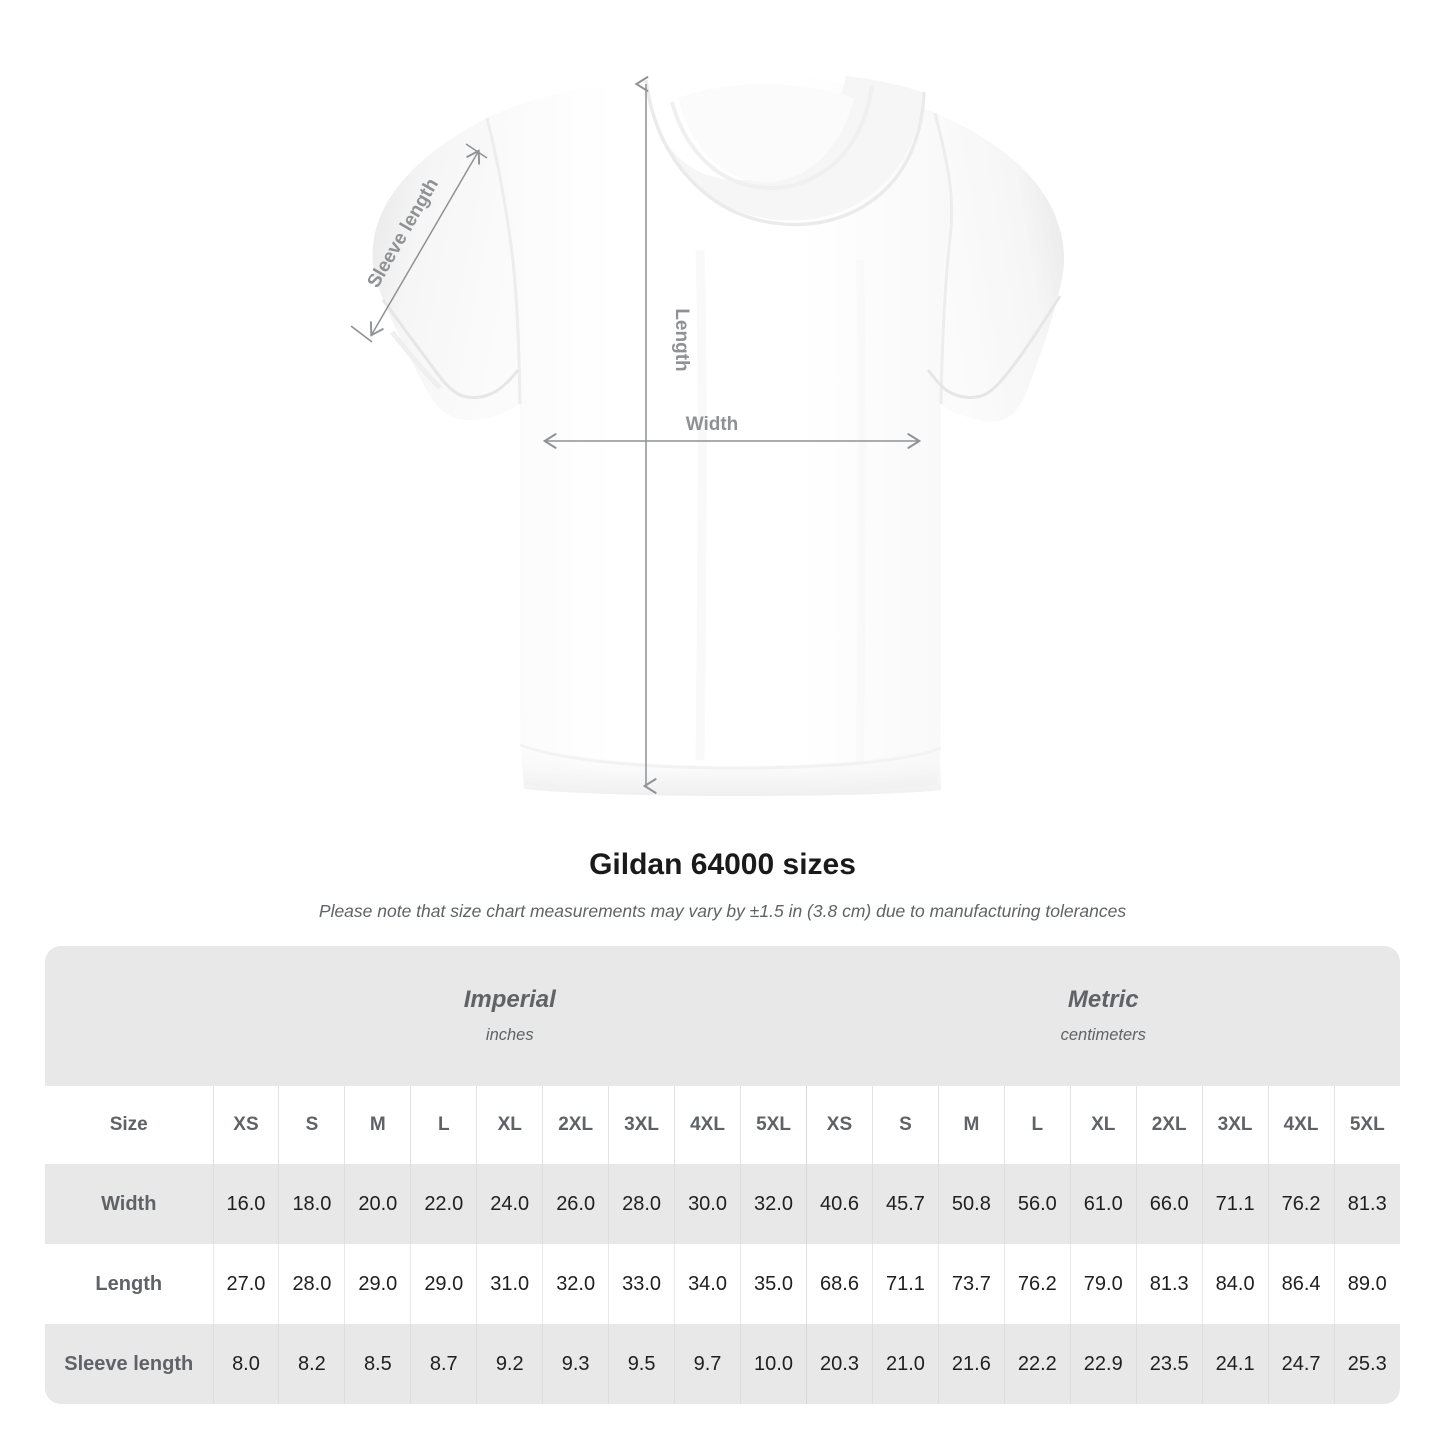 The width and height of the screenshot is (1445, 1445). Describe the element at coordinates (722, 864) in the screenshot. I see `page-title: Gildan 64000 sizes` at that location.